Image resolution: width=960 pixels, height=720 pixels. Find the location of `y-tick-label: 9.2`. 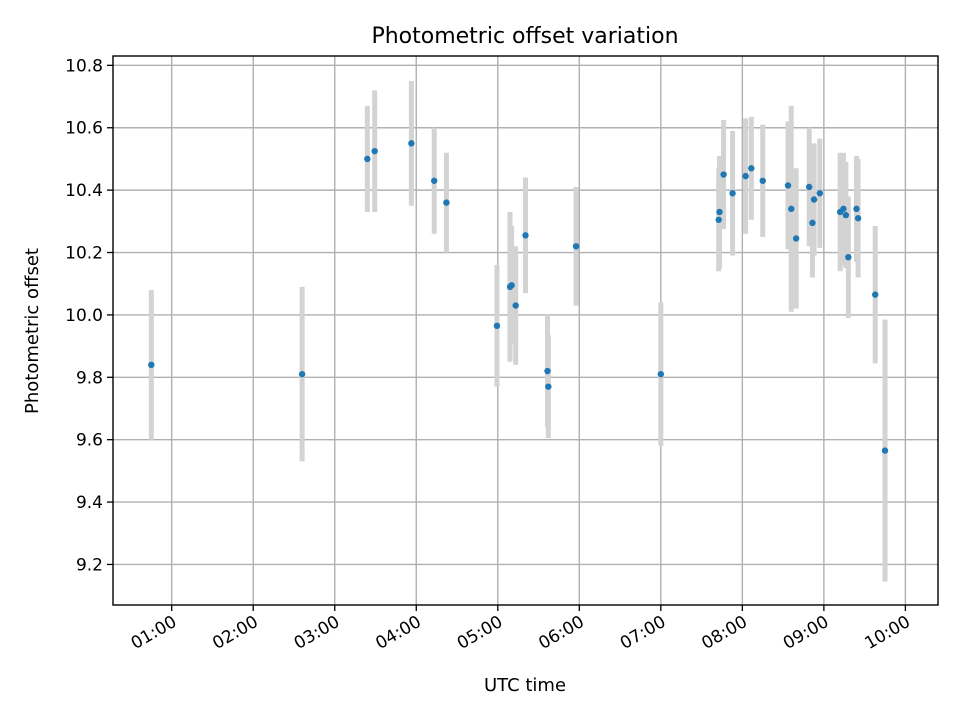

y-tick-label: 9.2 is located at coordinates (89, 565).